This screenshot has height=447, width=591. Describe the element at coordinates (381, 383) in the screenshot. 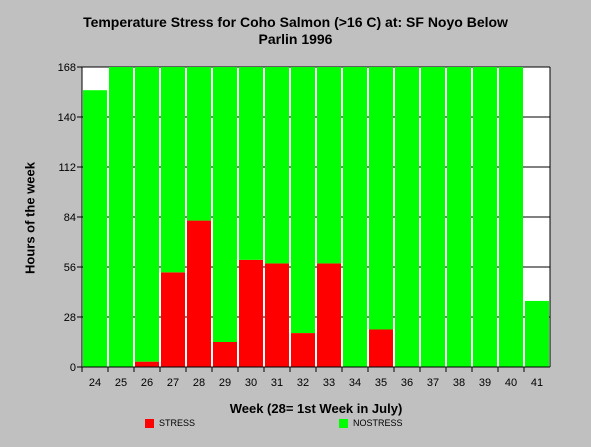

I see `x-tick-label: 35` at that location.